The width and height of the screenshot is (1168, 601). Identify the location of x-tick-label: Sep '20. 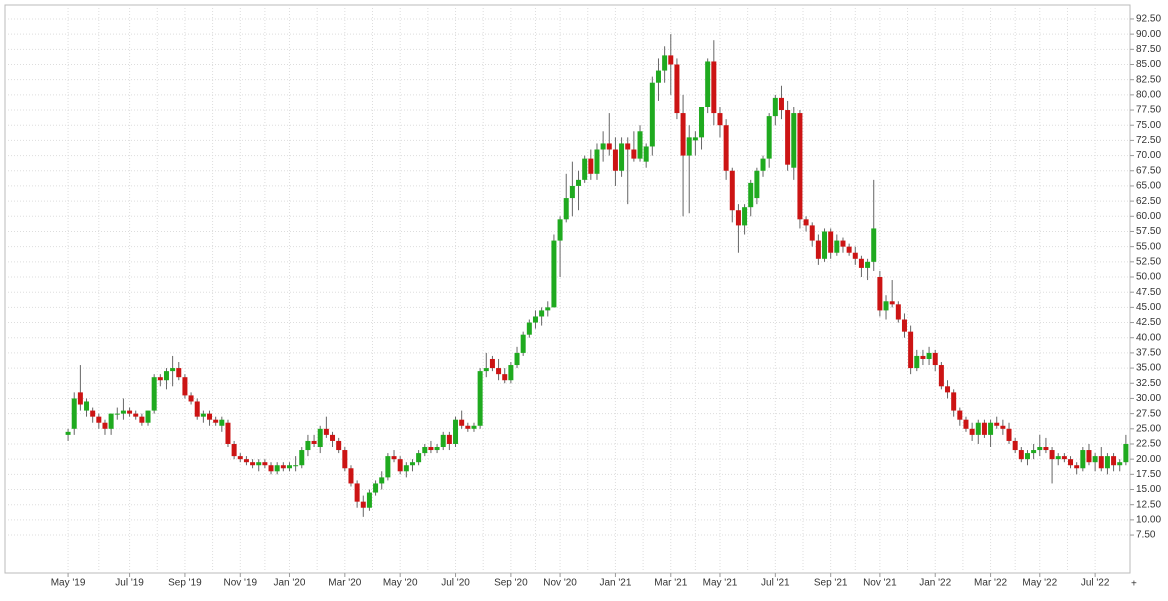
(511, 583).